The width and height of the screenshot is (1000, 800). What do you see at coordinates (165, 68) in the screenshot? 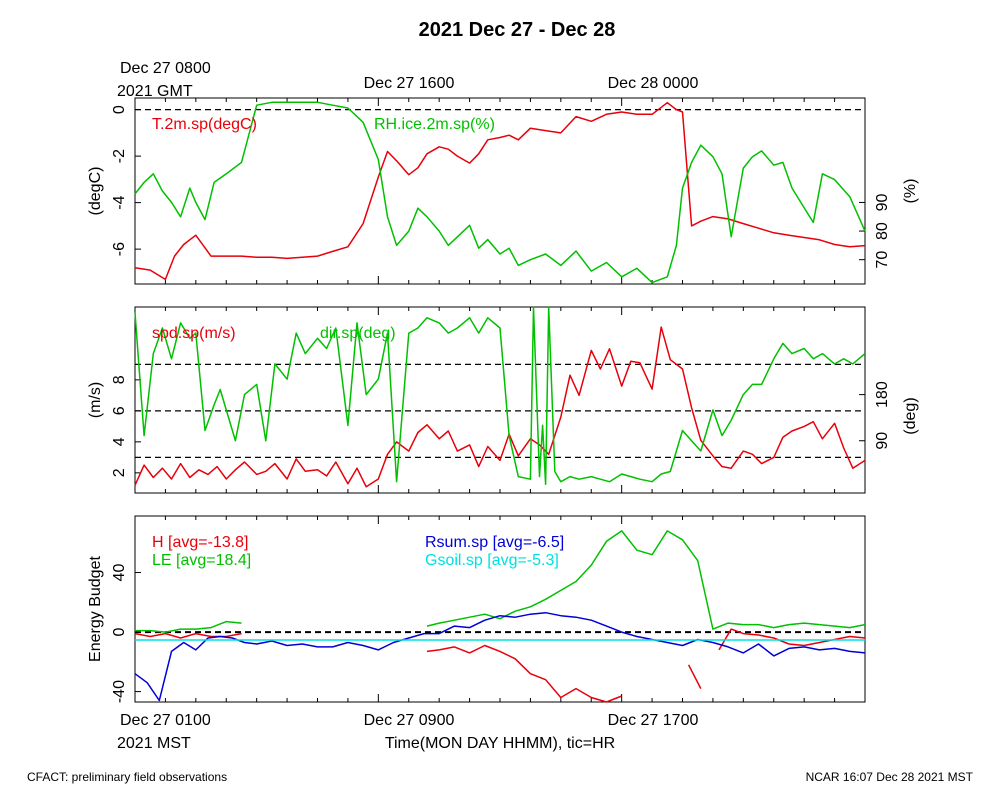
I see `top-axis-label-1-line1: Dec 27 0800` at bounding box center [165, 68].